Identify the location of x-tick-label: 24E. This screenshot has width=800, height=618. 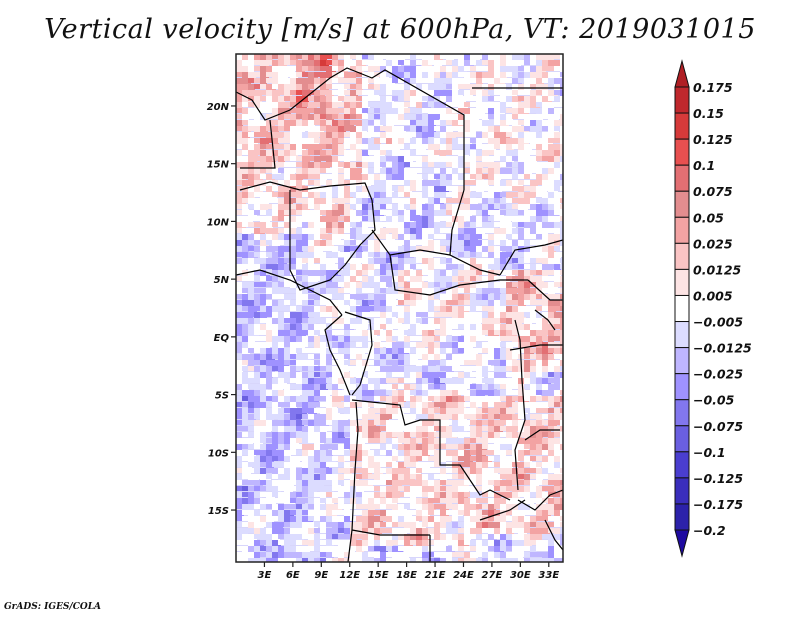
(463, 575).